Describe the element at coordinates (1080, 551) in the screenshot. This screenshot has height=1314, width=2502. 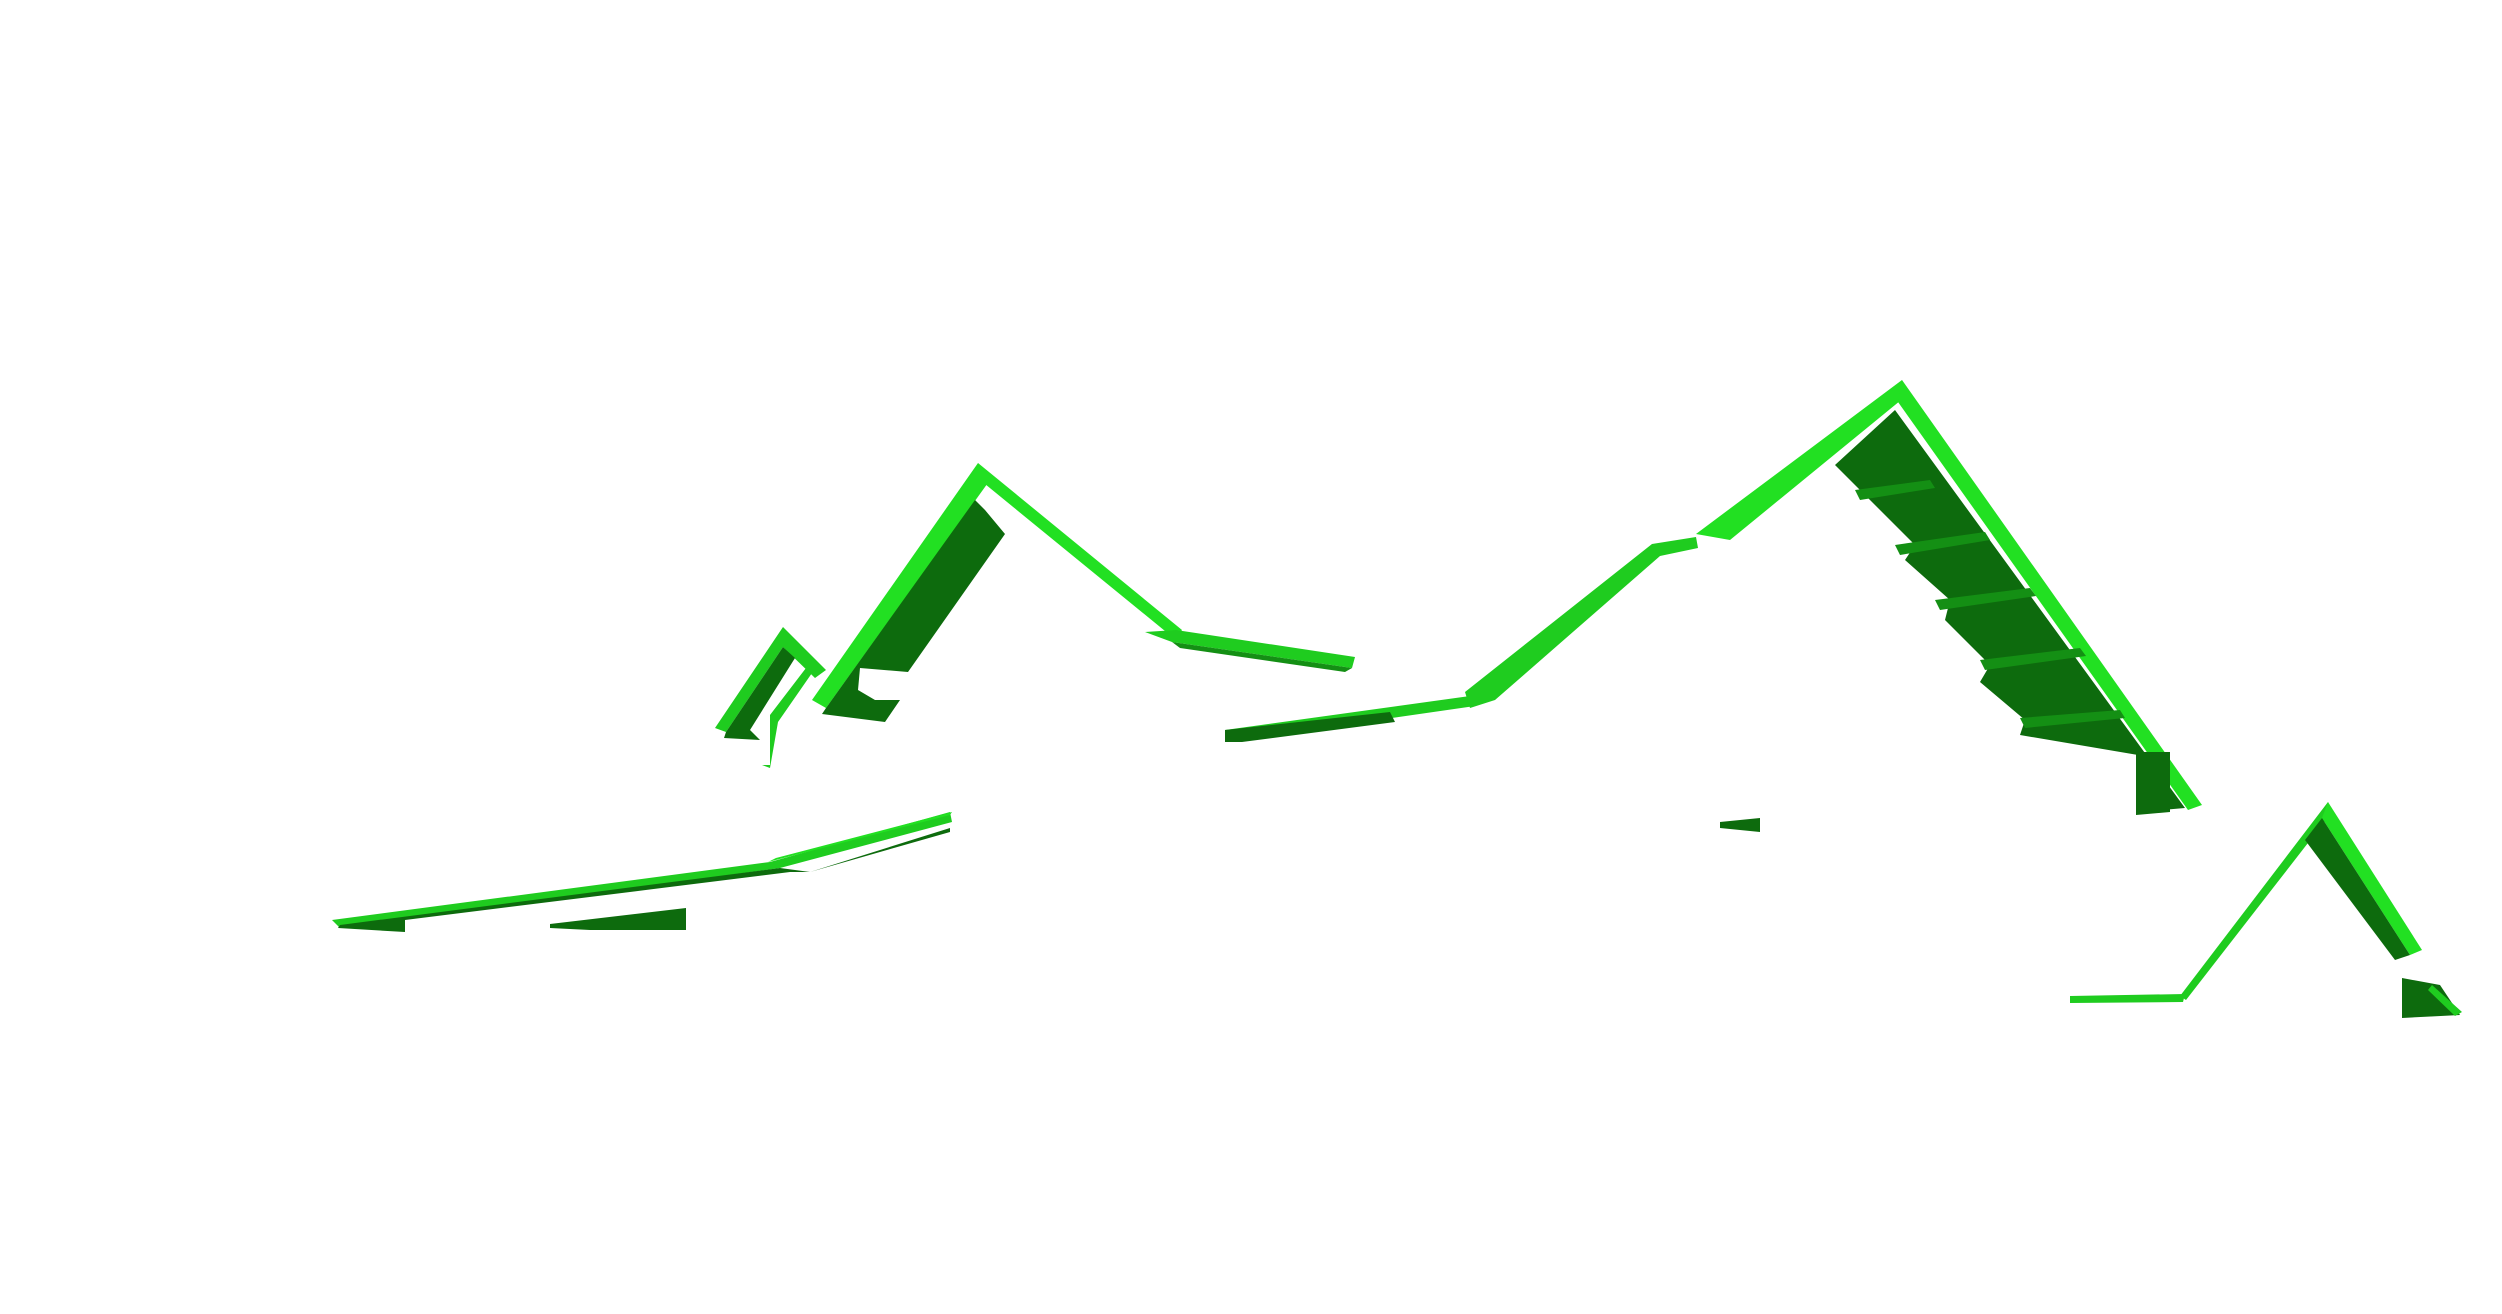
I see `roof-left-peak-fascia-right` at that location.